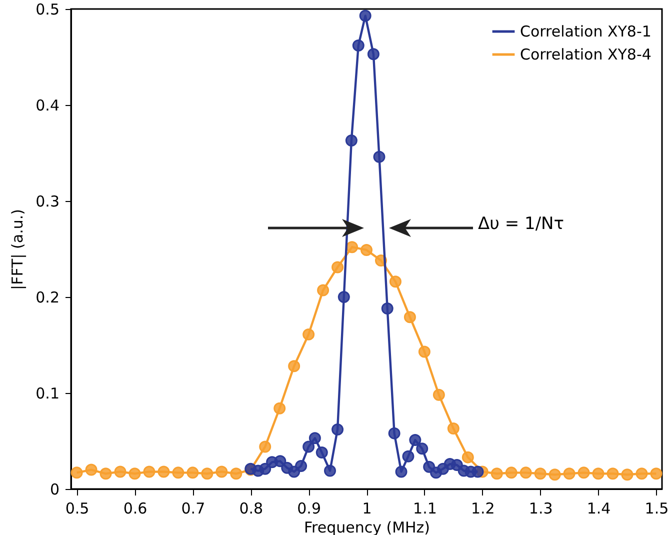  Describe the element at coordinates (48, 297) in the screenshot. I see `y-tick-label: 0.2` at that location.